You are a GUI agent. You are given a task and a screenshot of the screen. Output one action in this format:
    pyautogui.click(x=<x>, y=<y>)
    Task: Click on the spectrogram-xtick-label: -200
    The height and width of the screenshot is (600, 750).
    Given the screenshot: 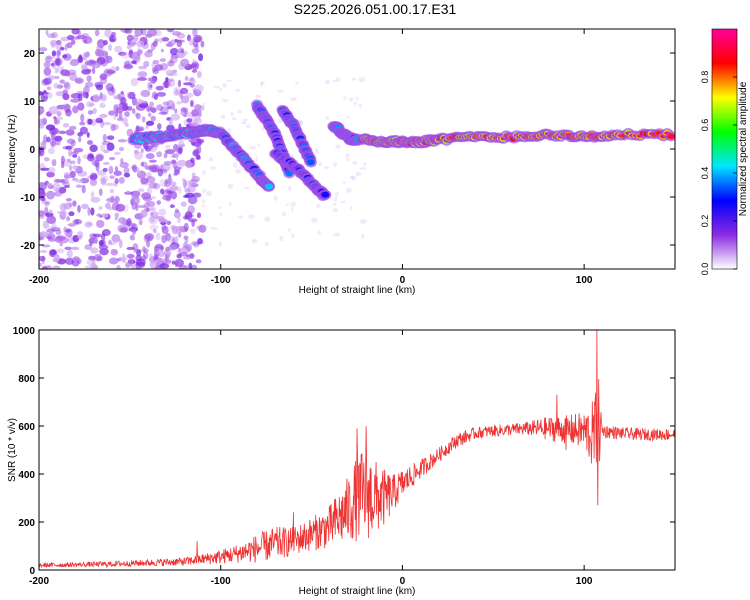 What is the action you would take?
    pyautogui.click(x=39, y=280)
    